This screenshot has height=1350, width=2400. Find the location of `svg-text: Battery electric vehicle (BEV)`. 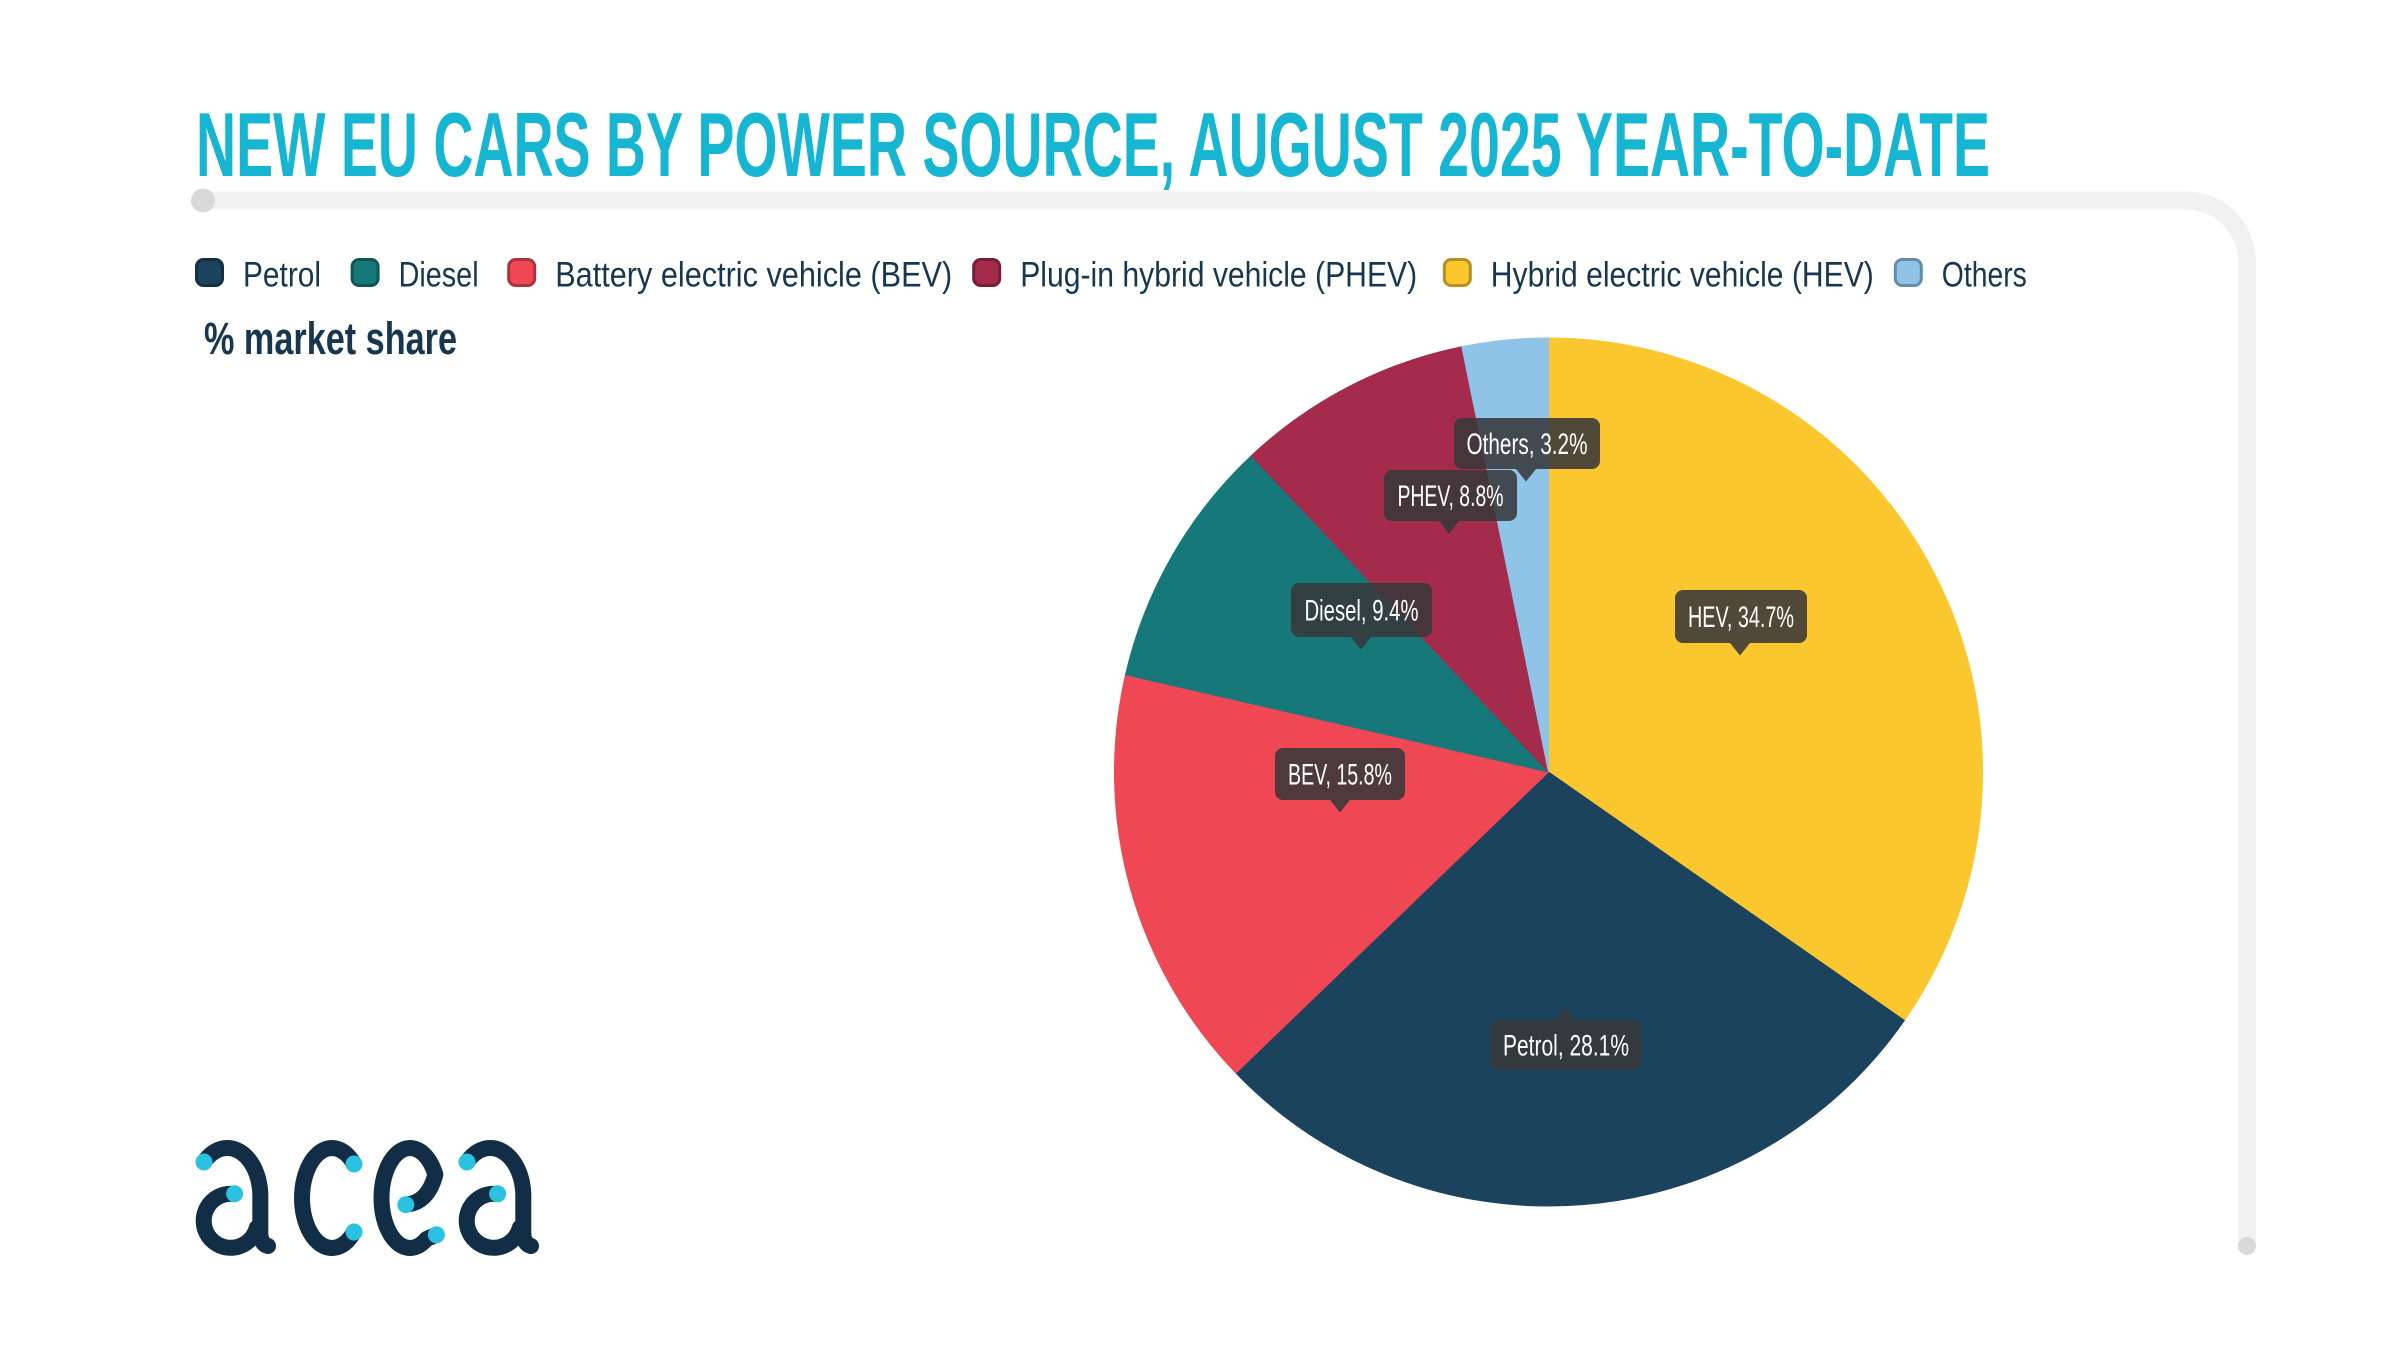

svg-text: Battery electric vehicle (BEV) is located at coordinates (753, 275).